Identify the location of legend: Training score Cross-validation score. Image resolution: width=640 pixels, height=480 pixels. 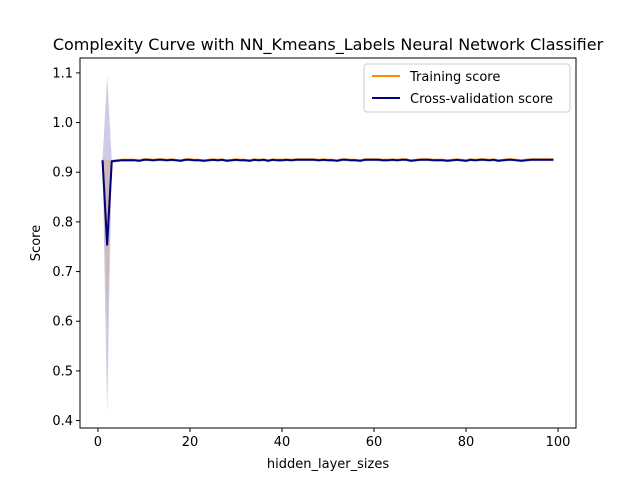
(467, 88).